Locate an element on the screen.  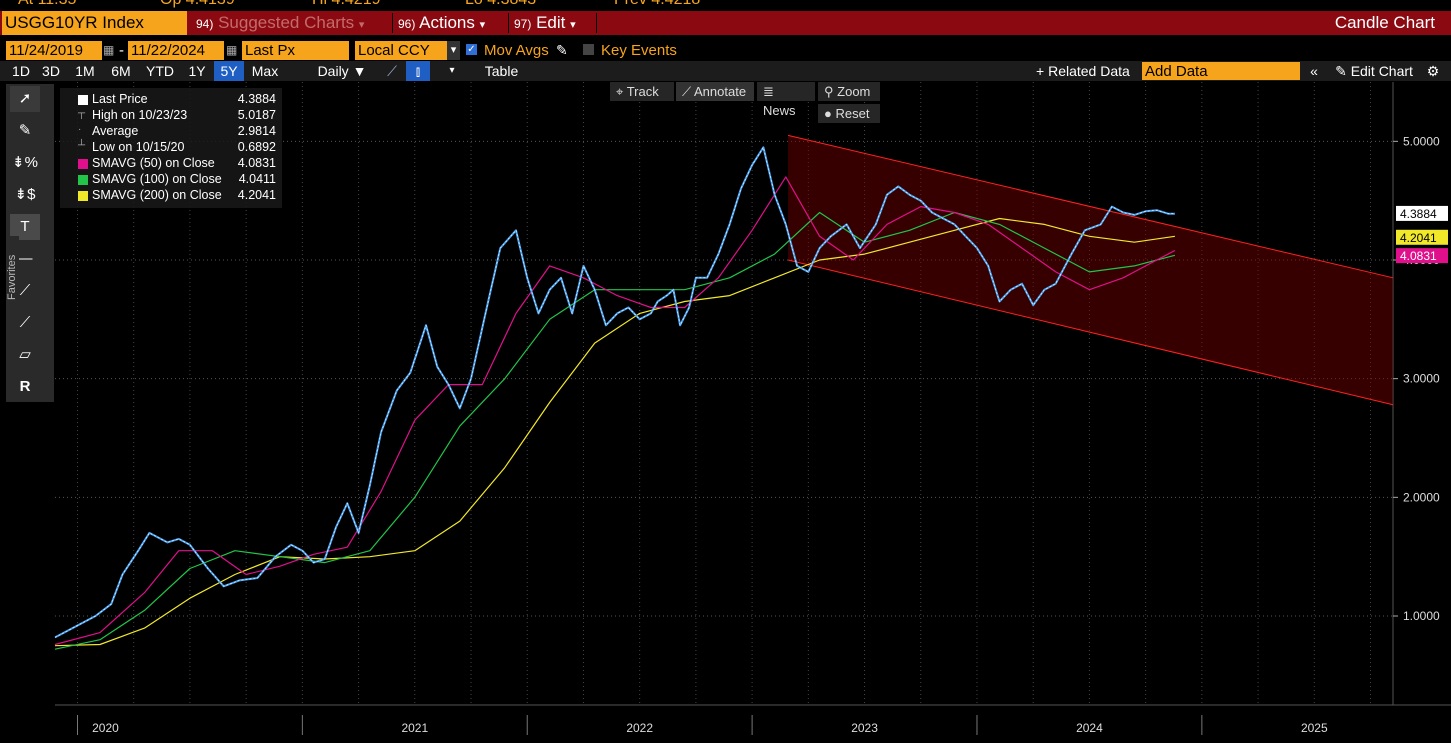
plus-icon: + is located at coordinates (1040, 71).